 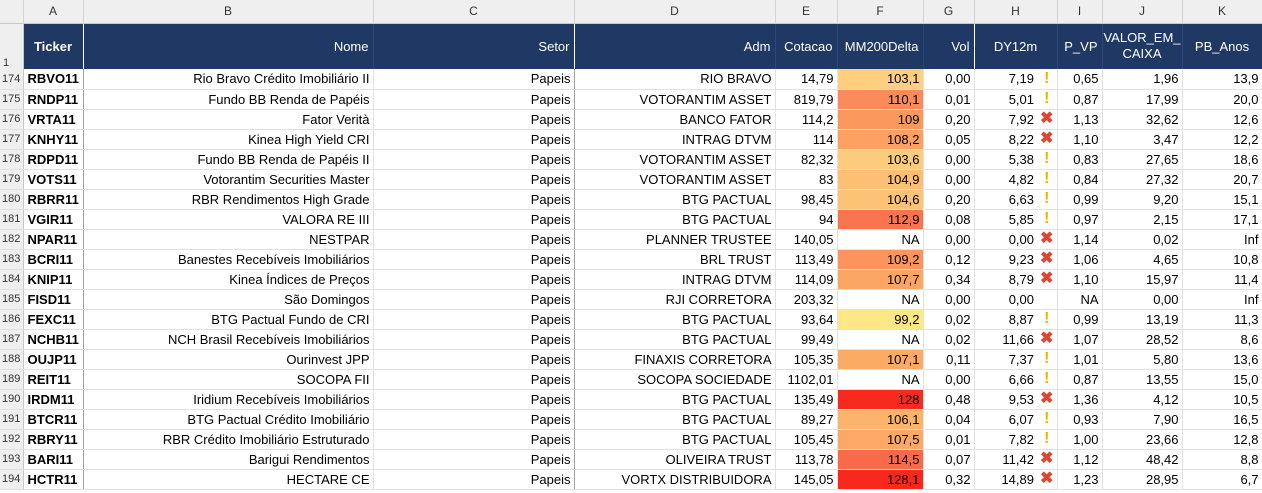 I want to click on column-header-c: C, so click(x=474, y=12).